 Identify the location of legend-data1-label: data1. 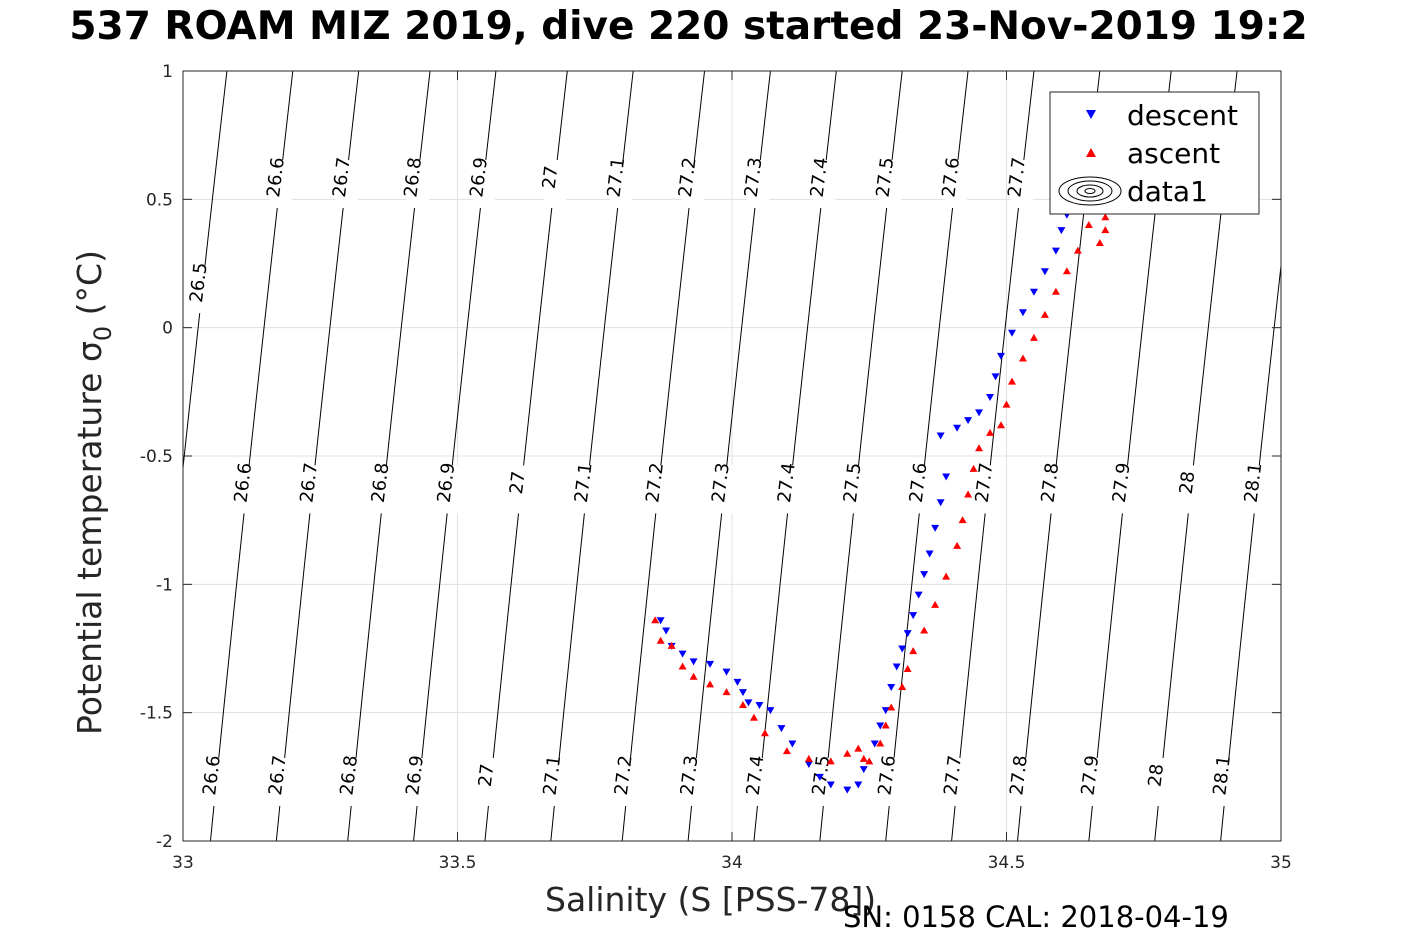
(1167, 191).